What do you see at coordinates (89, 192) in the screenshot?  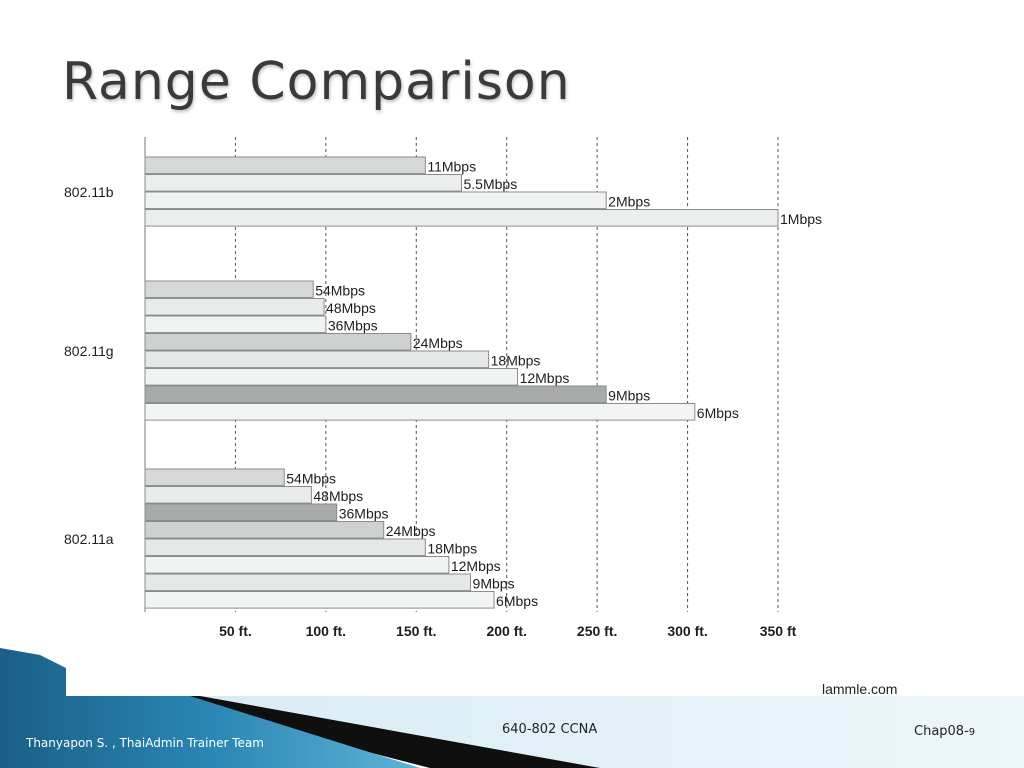 I see `group-label: 802.11b` at bounding box center [89, 192].